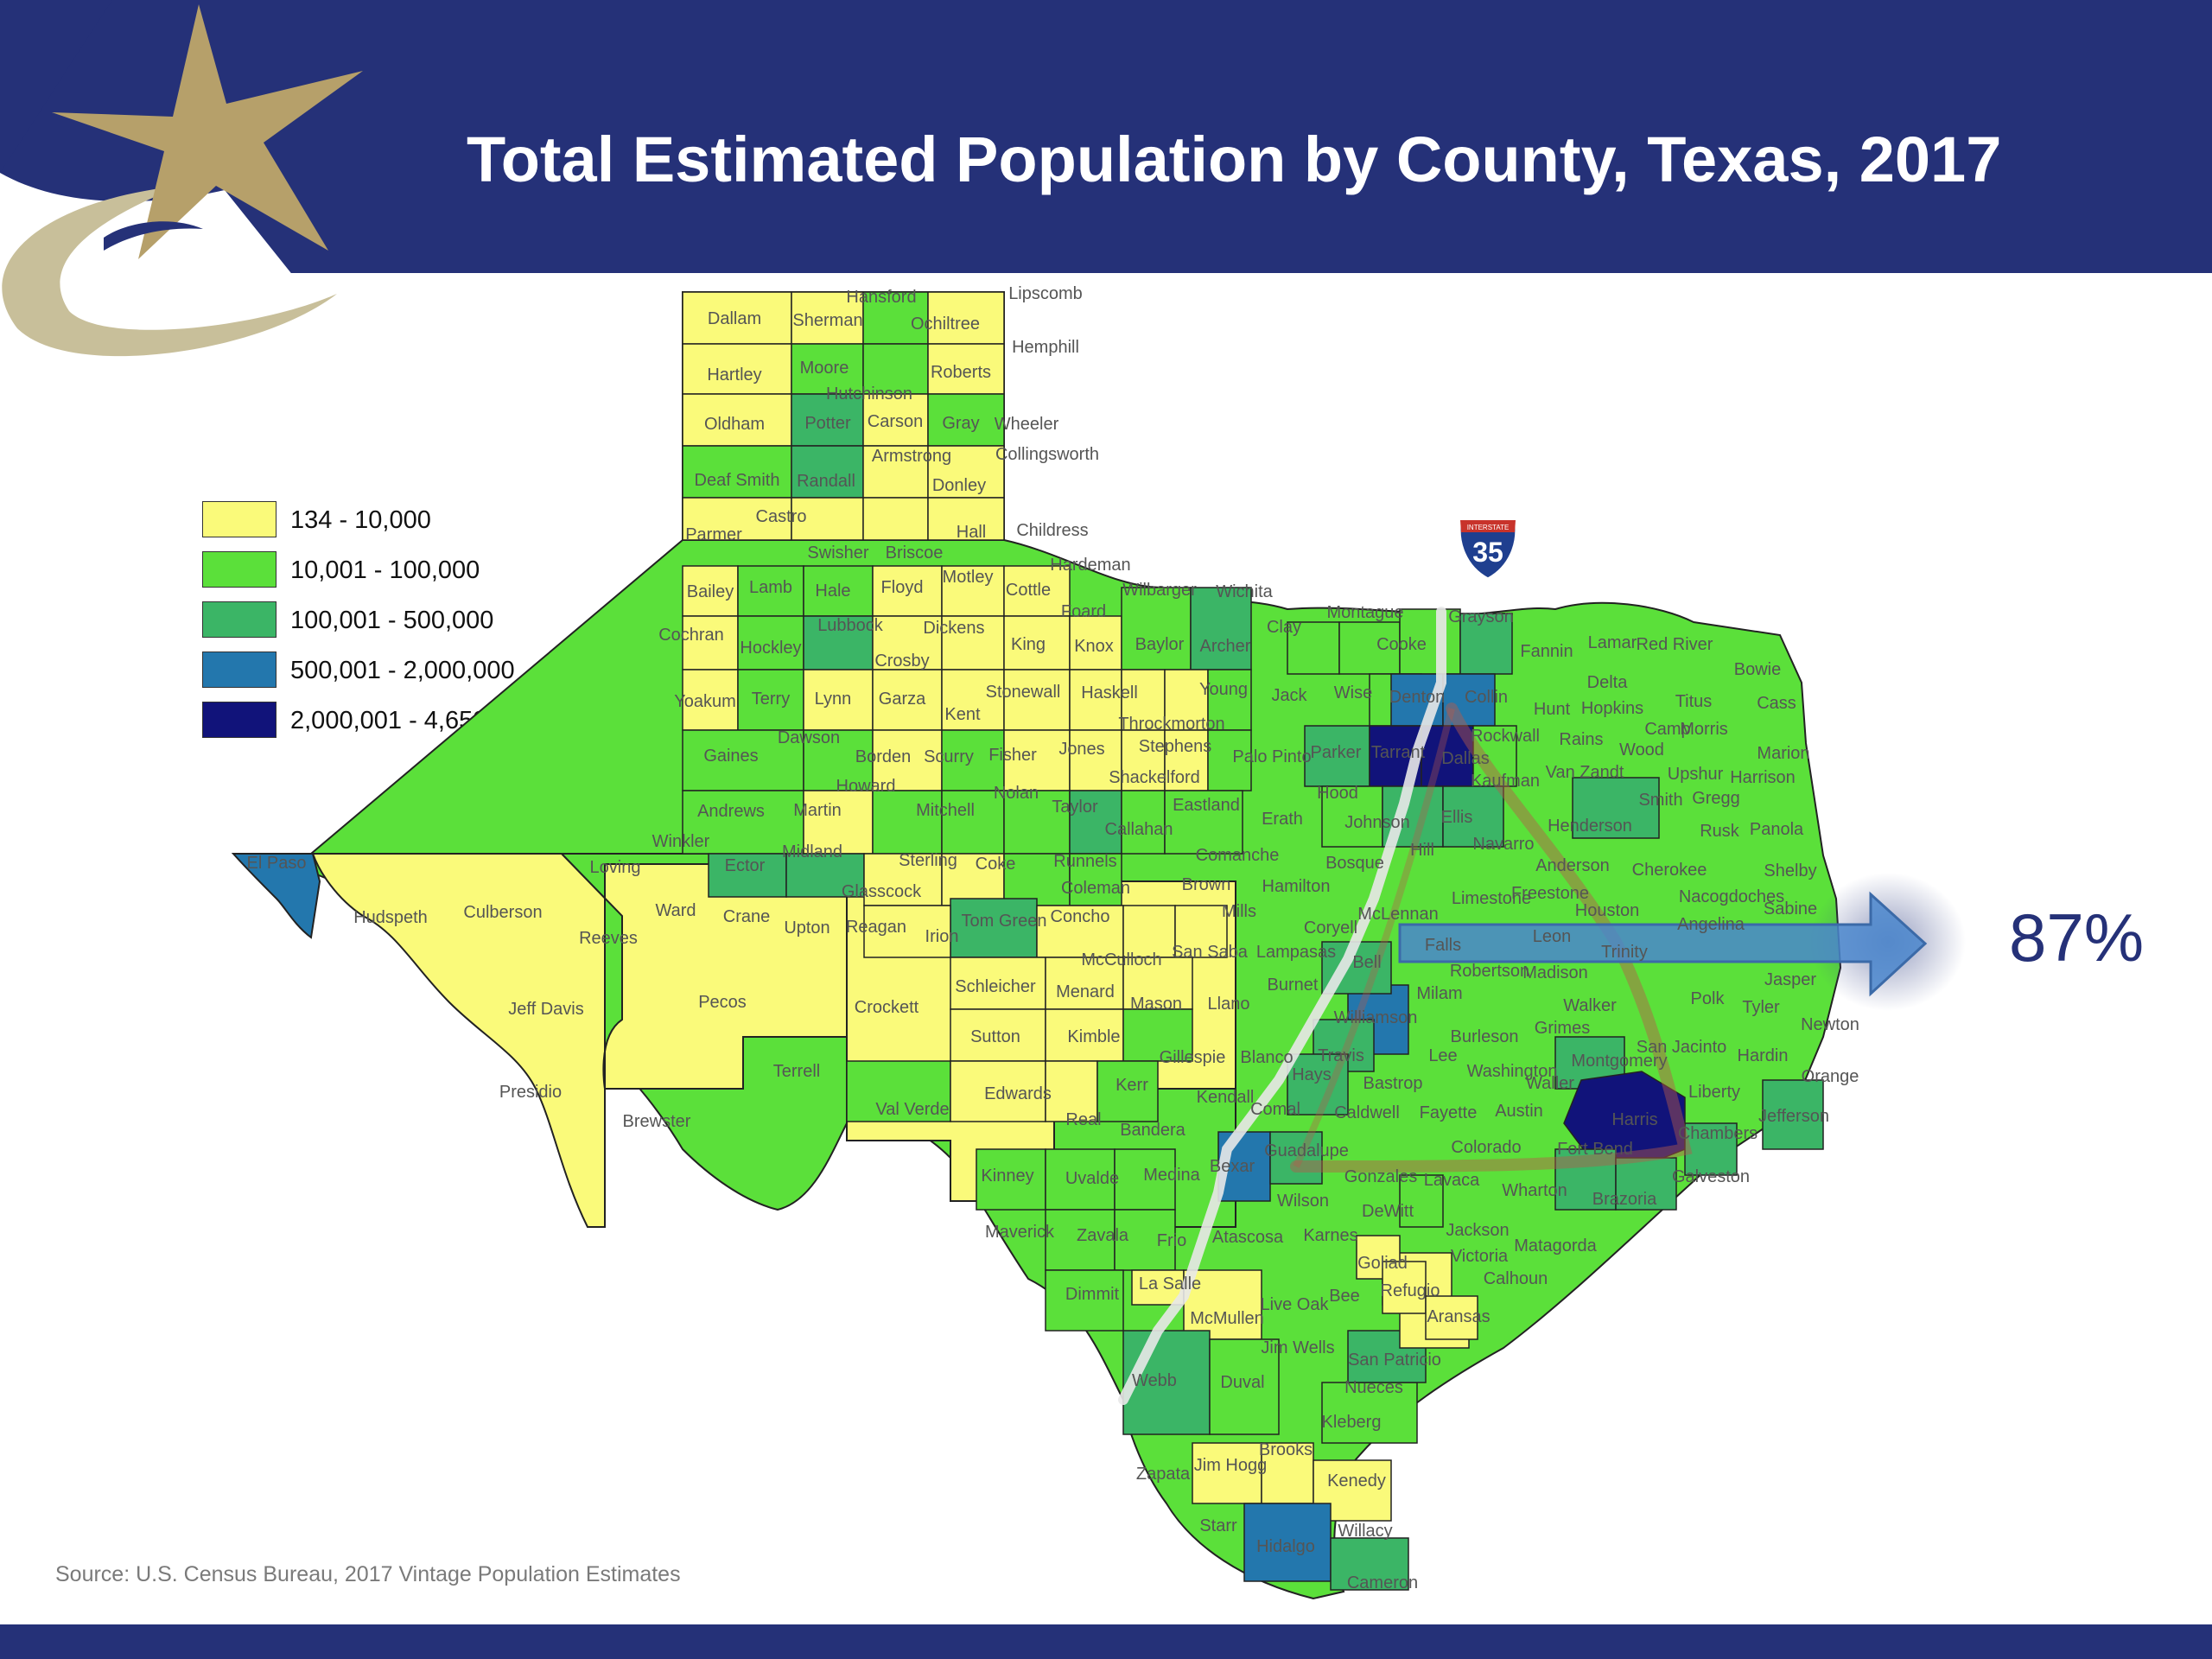  What do you see at coordinates (1641, 750) in the screenshot?
I see `county-label: Wood` at bounding box center [1641, 750].